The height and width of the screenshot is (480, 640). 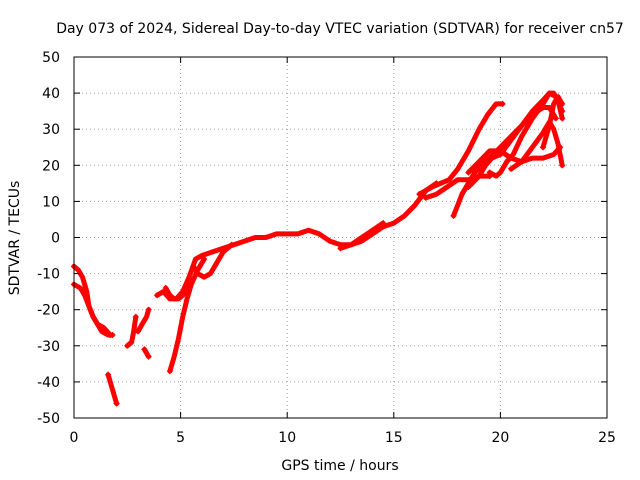 What do you see at coordinates (394, 438) in the screenshot?
I see `x-tick-label: 15` at bounding box center [394, 438].